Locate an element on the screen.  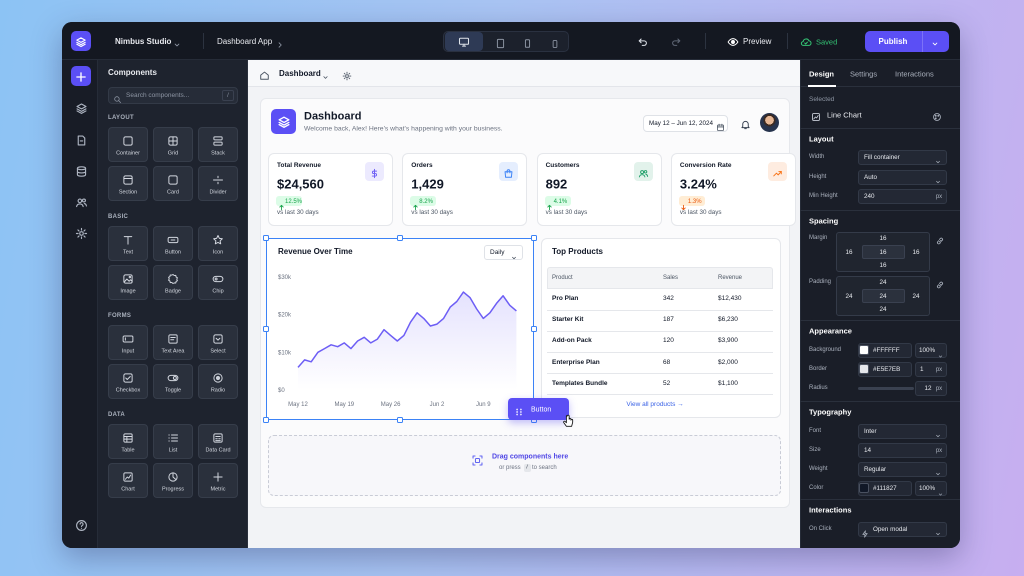
date-picker is located at coordinates (685, 123).